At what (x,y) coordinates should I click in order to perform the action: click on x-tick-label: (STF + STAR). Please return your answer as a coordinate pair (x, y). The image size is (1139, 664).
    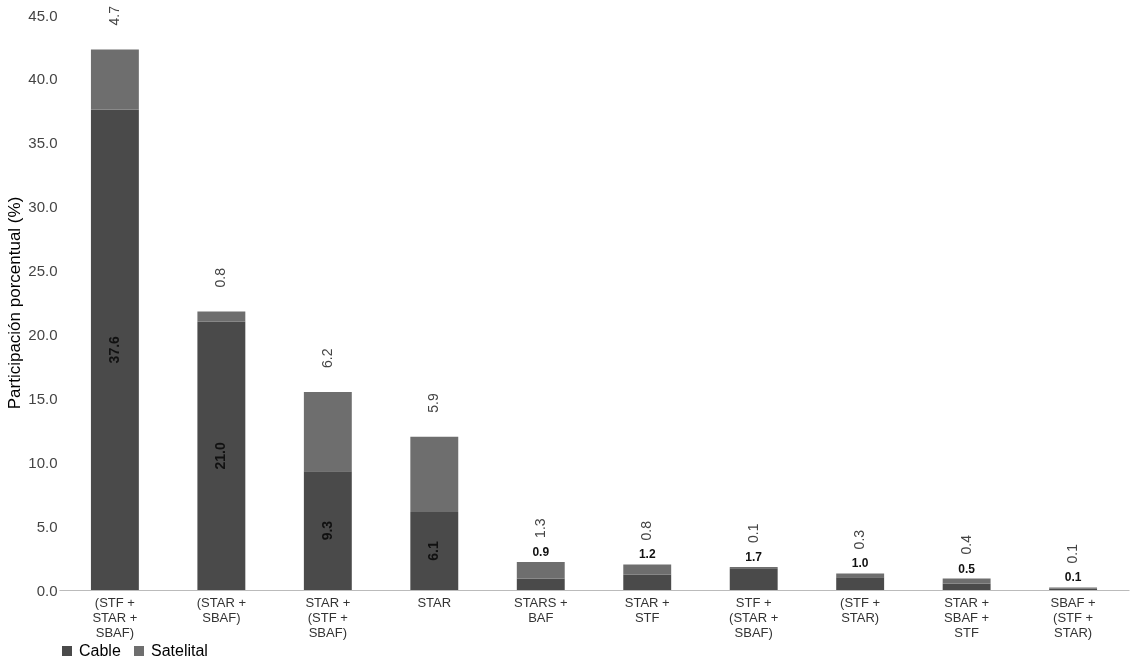
    Looking at the image, I should click on (860, 609).